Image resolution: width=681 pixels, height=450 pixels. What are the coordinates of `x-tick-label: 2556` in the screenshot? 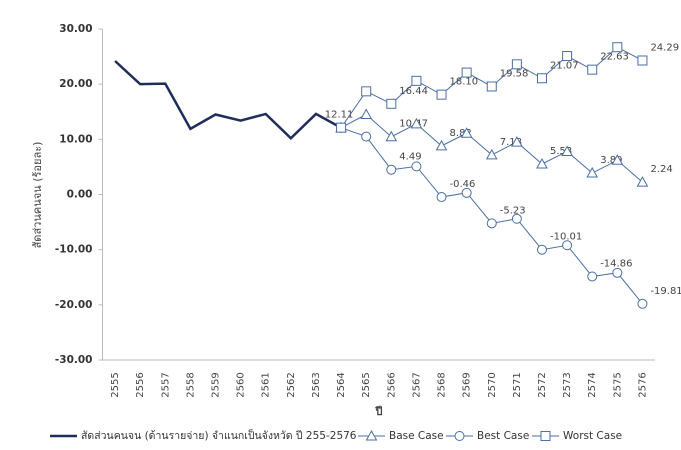 It's located at (140, 384).